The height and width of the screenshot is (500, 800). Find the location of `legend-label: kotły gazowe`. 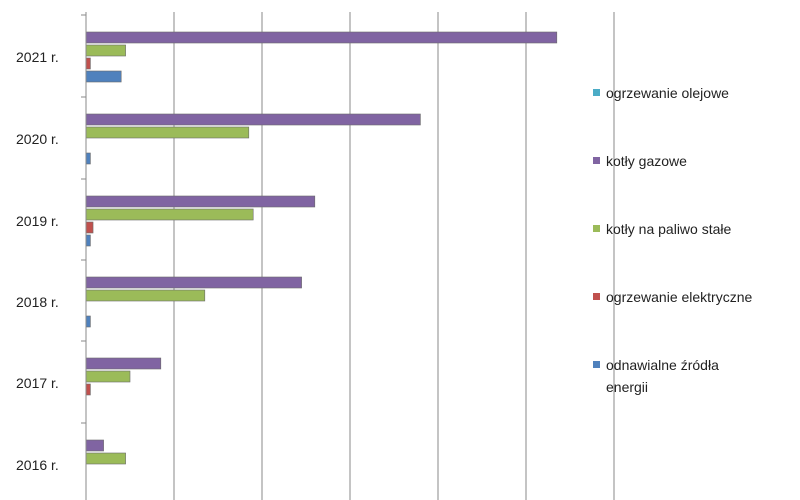

legend-label: kotły gazowe is located at coordinates (646, 161).